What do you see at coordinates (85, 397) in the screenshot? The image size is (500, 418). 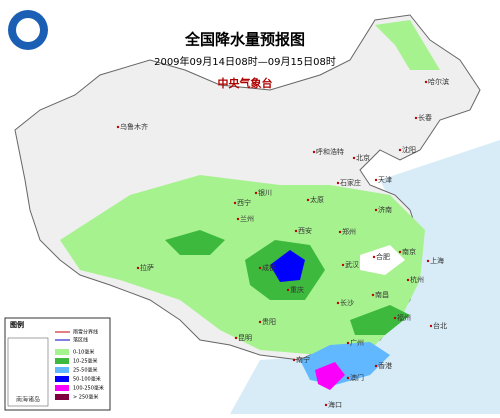 I see `legend-label: > 250毫米` at bounding box center [85, 397].